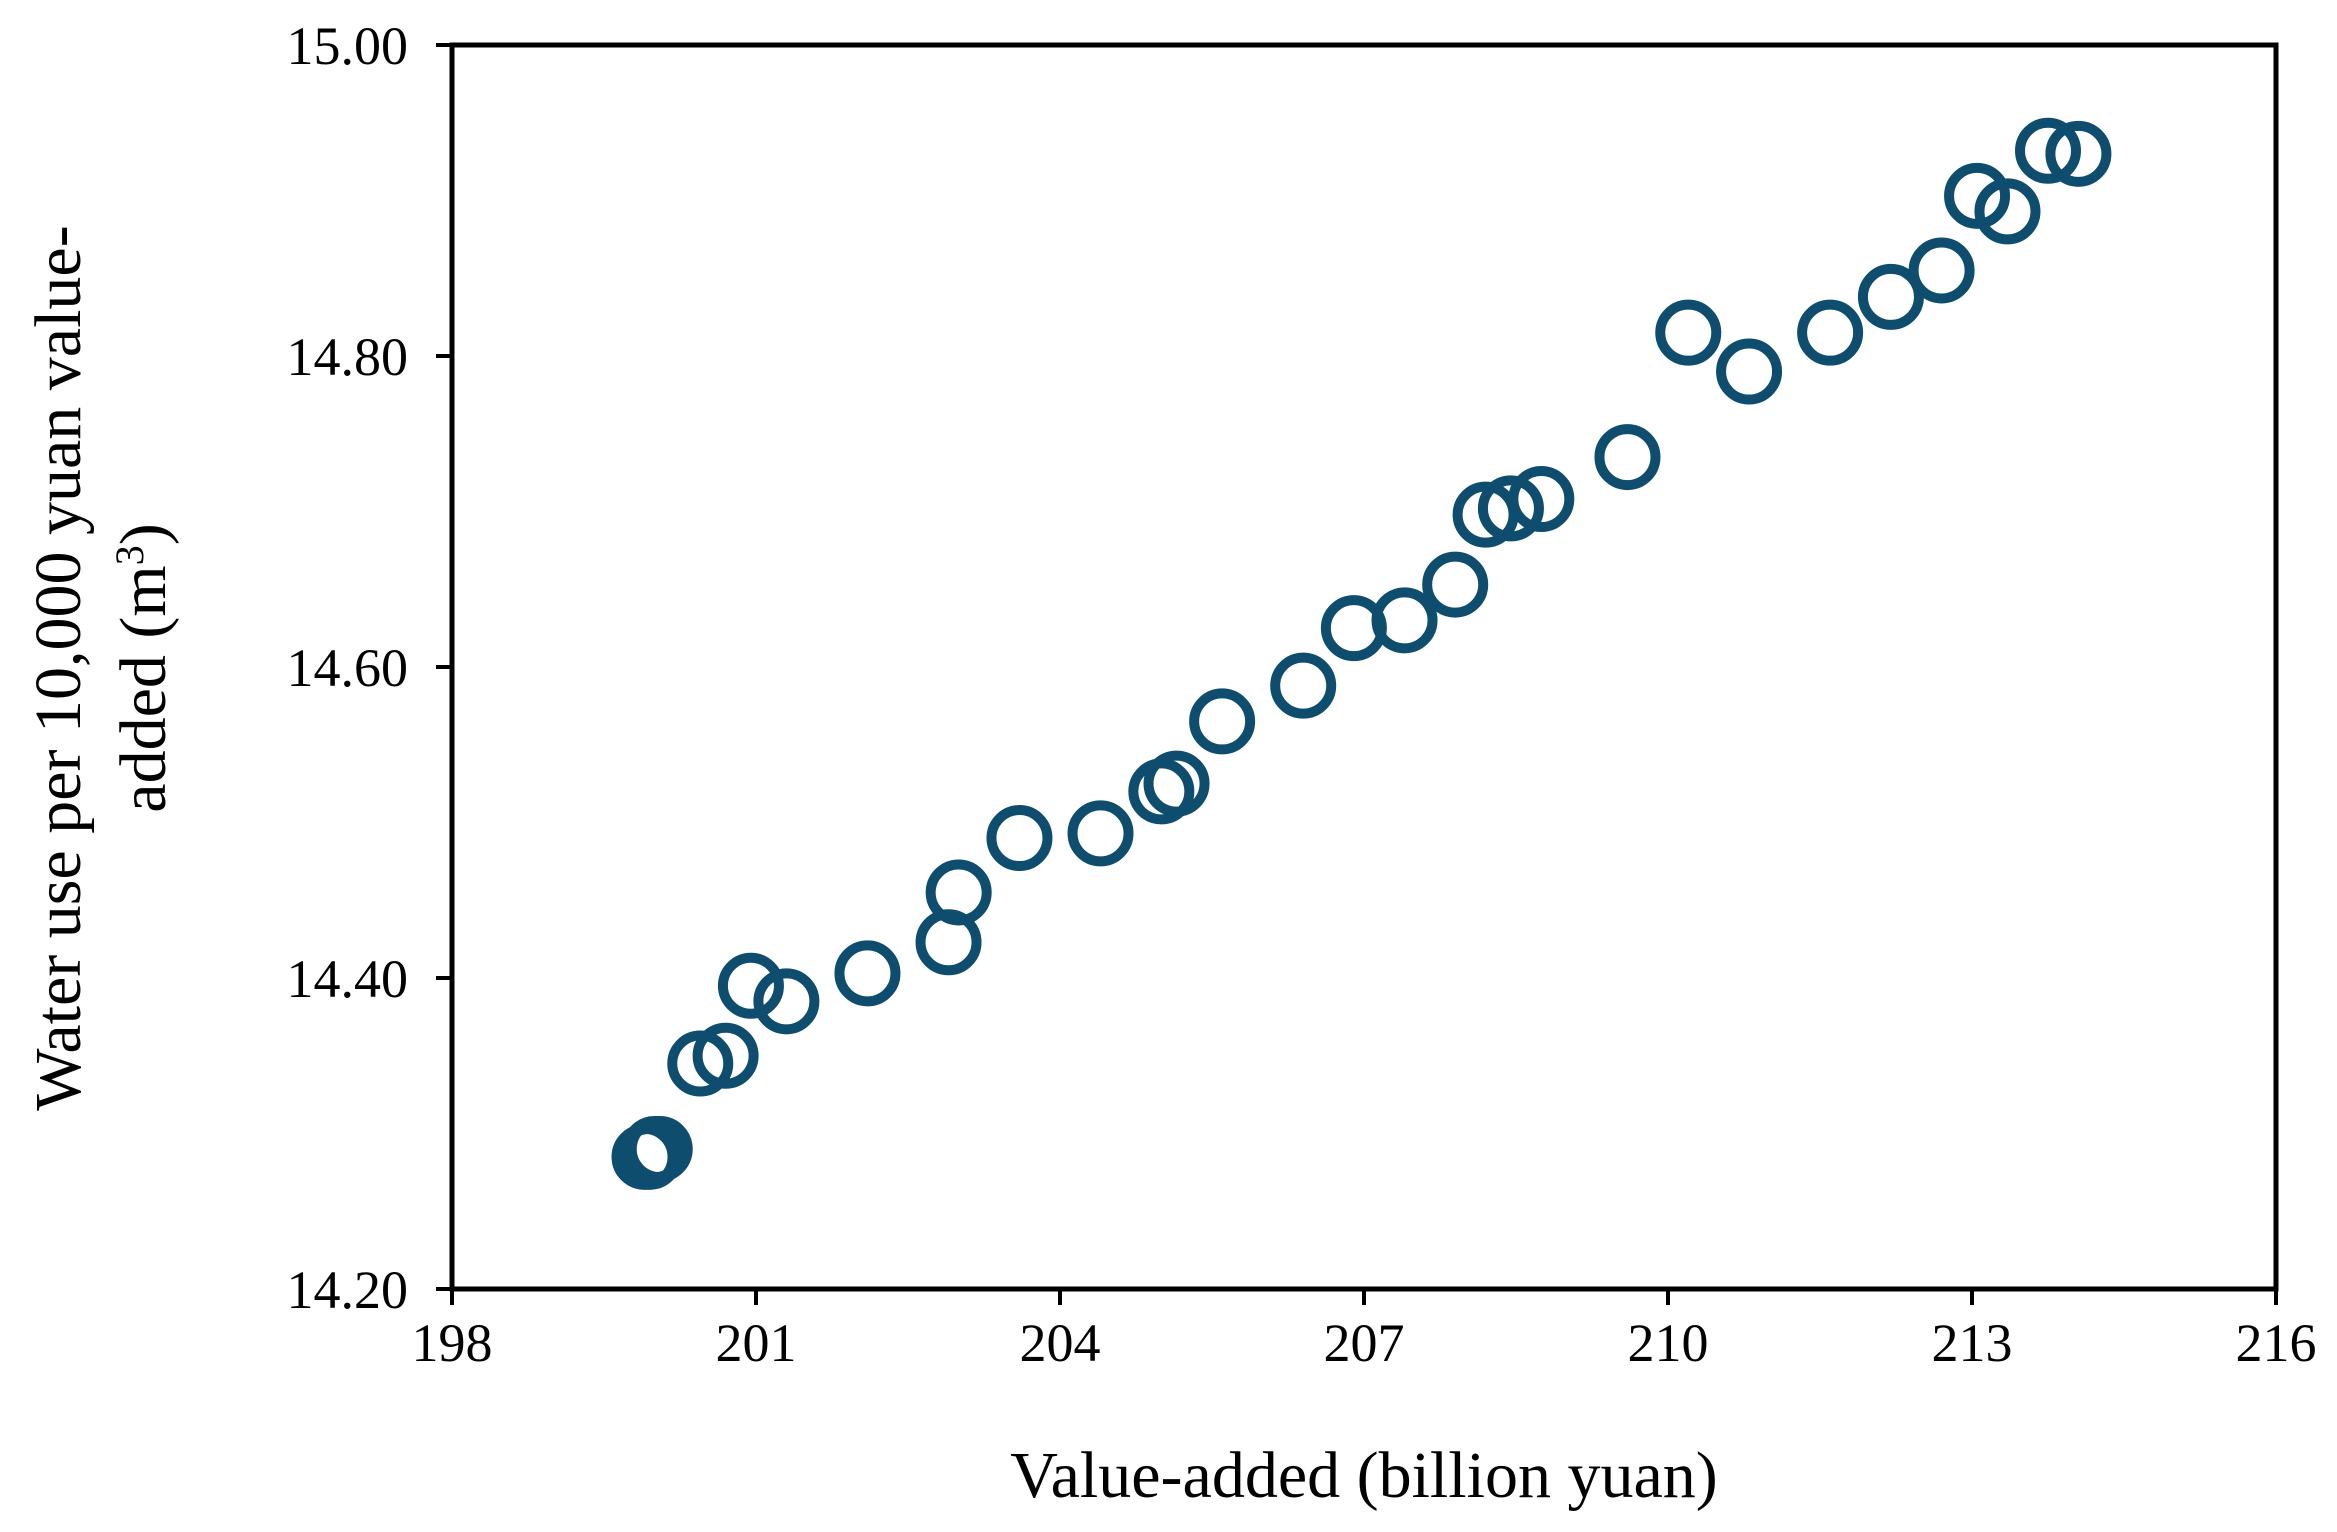  Describe the element at coordinates (756, 1343) in the screenshot. I see `x-tick-label: 201` at that location.